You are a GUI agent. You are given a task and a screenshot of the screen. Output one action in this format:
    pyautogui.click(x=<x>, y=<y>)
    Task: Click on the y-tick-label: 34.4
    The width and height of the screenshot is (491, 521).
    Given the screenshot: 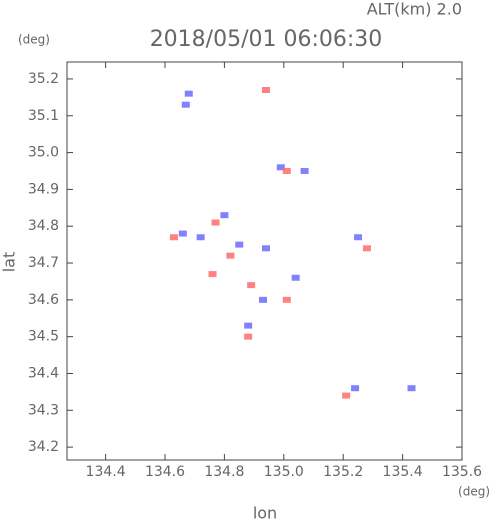 What is the action you would take?
    pyautogui.click(x=43, y=373)
    